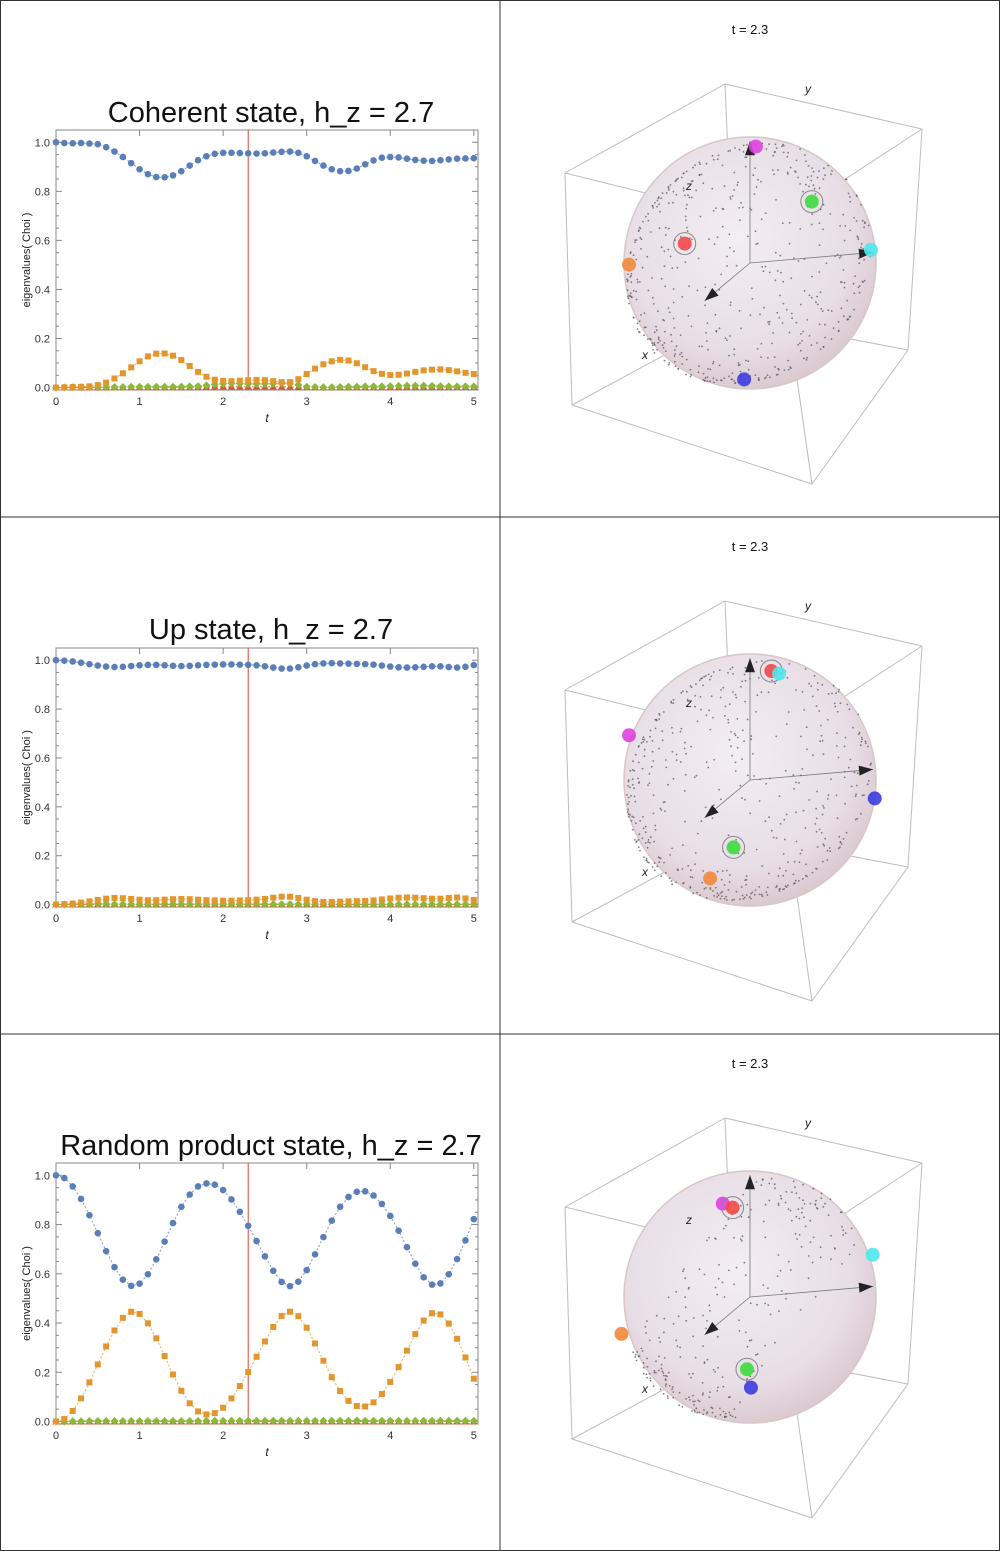  What do you see at coordinates (733, 847) in the screenshot?
I see `bloch-point-green` at bounding box center [733, 847].